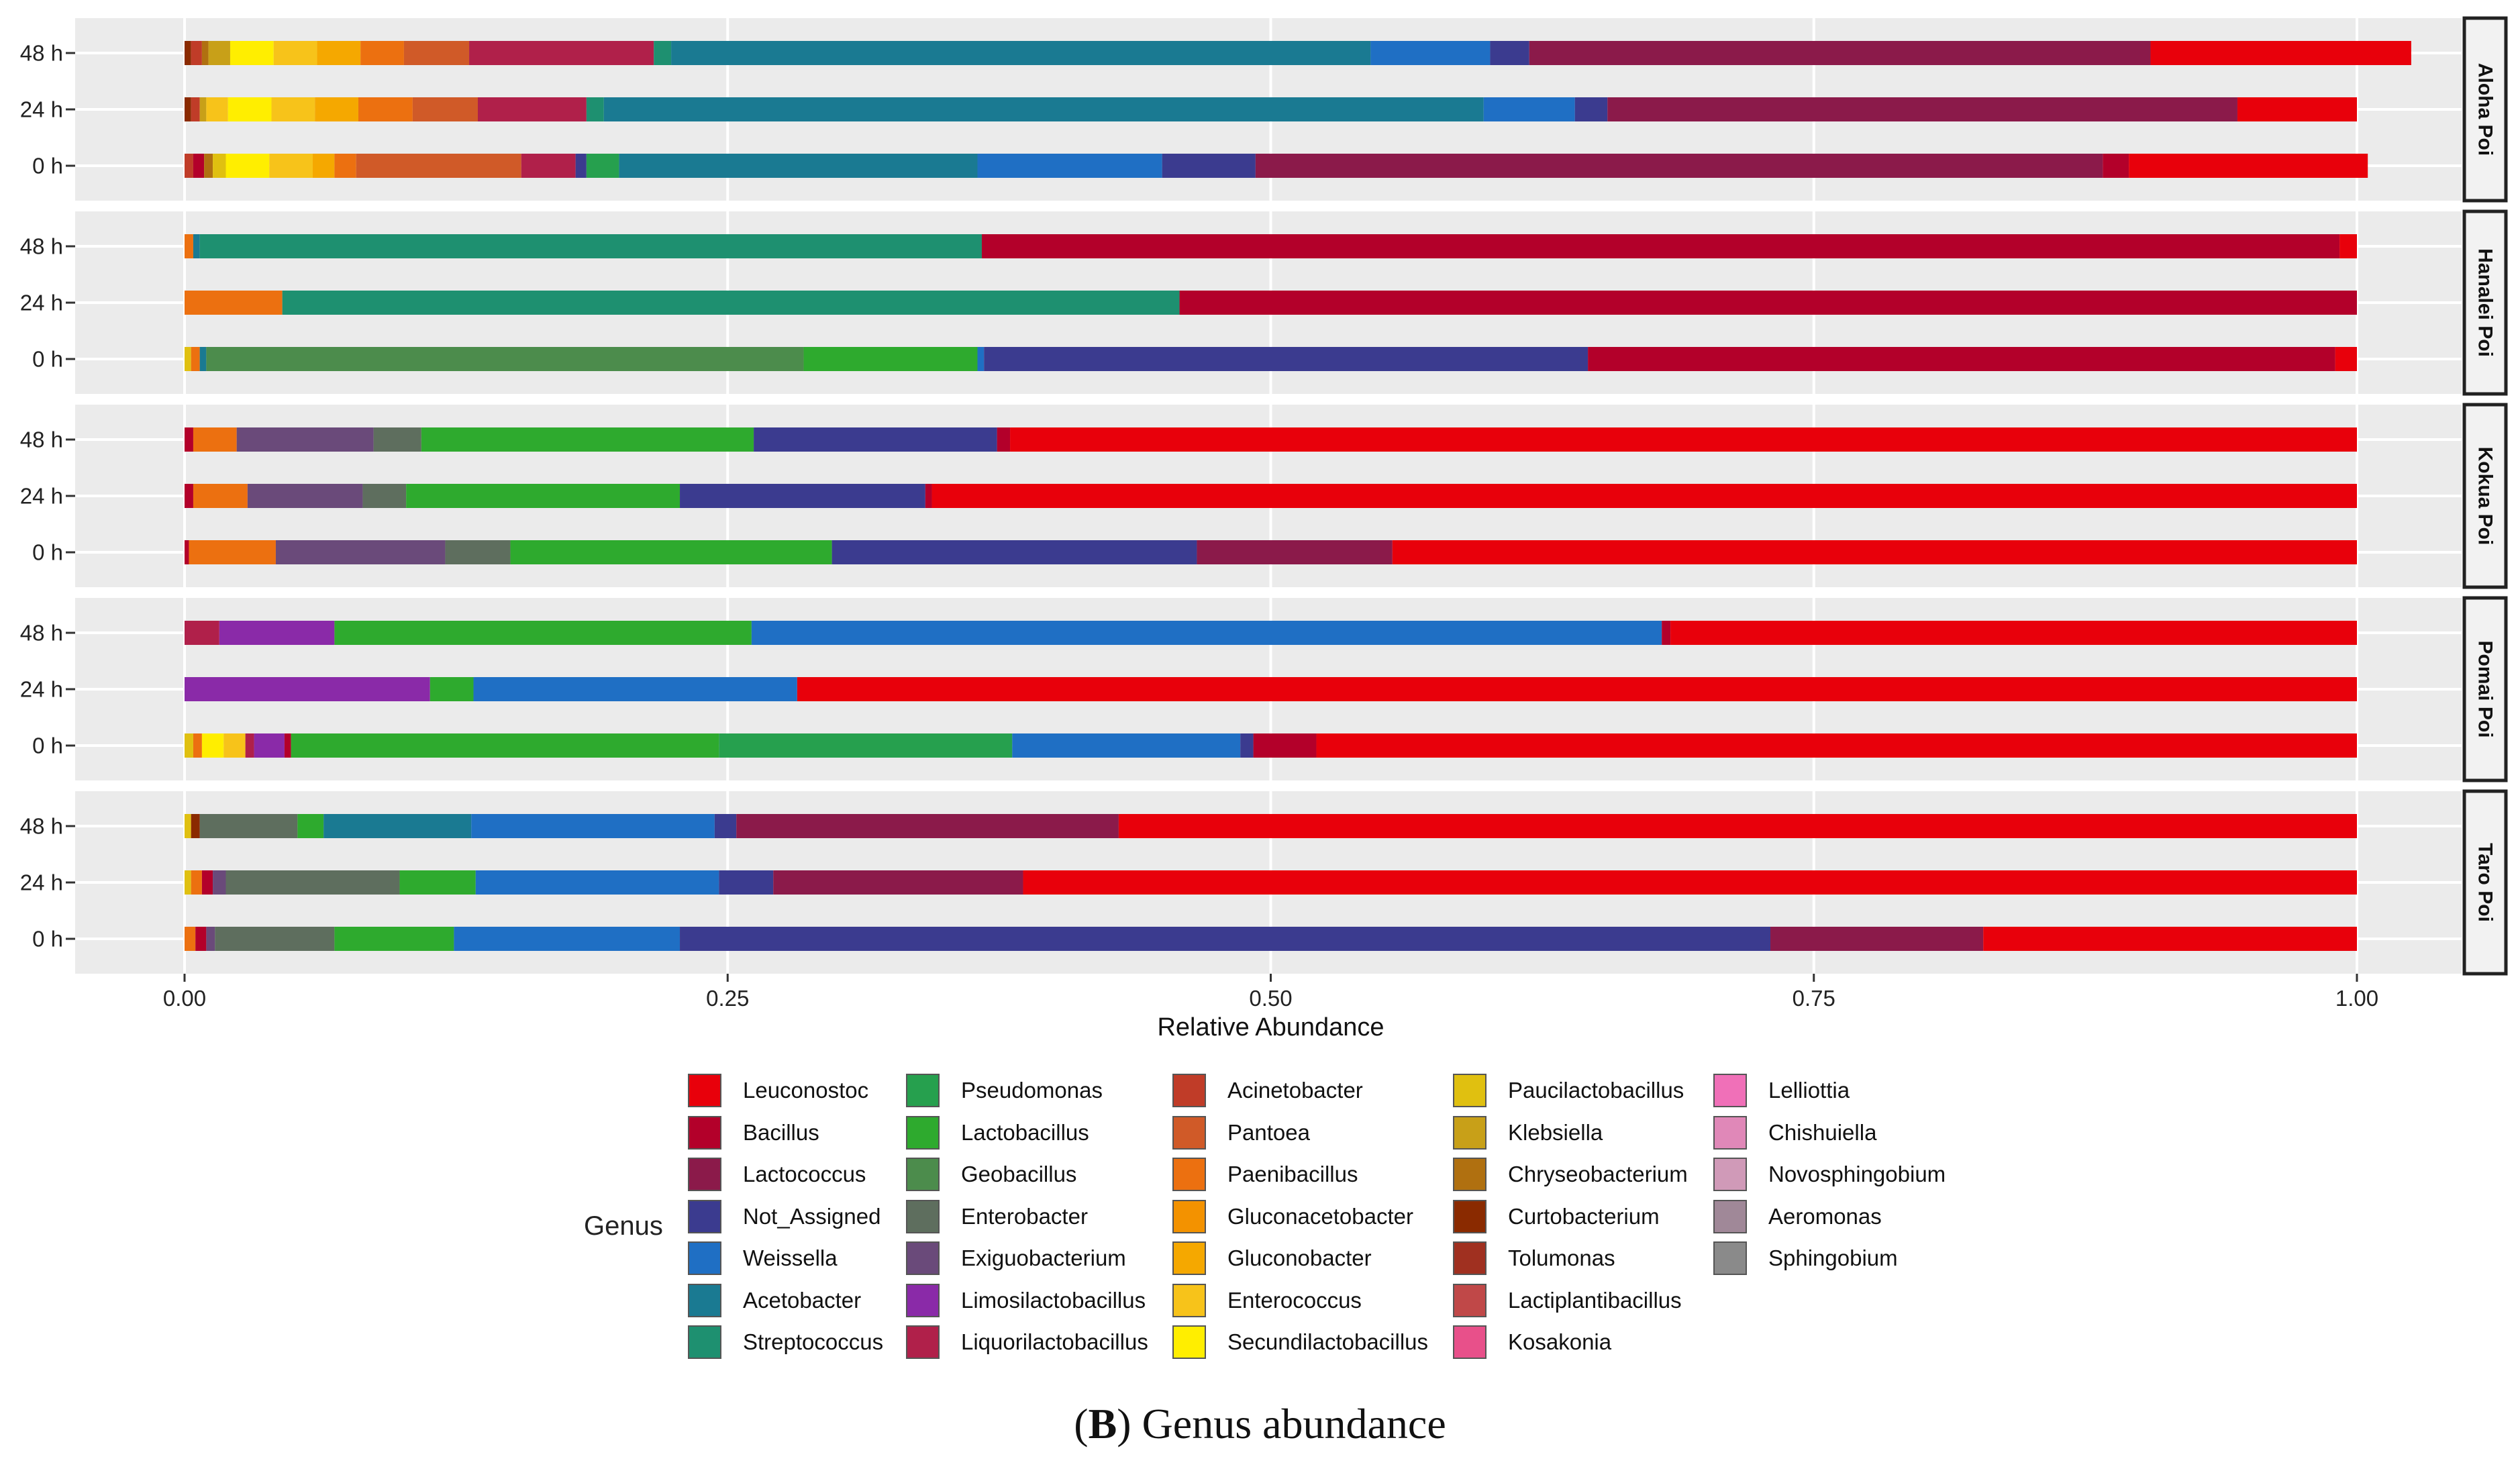  I want to click on y-tick-label-taro-poi-1: 24 h, so click(41, 883).